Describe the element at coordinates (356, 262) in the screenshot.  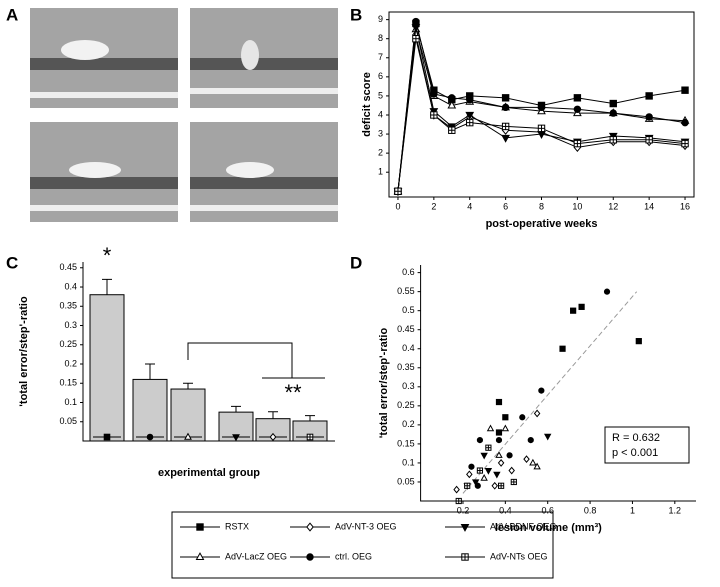
I see `panel-label: D` at that location.